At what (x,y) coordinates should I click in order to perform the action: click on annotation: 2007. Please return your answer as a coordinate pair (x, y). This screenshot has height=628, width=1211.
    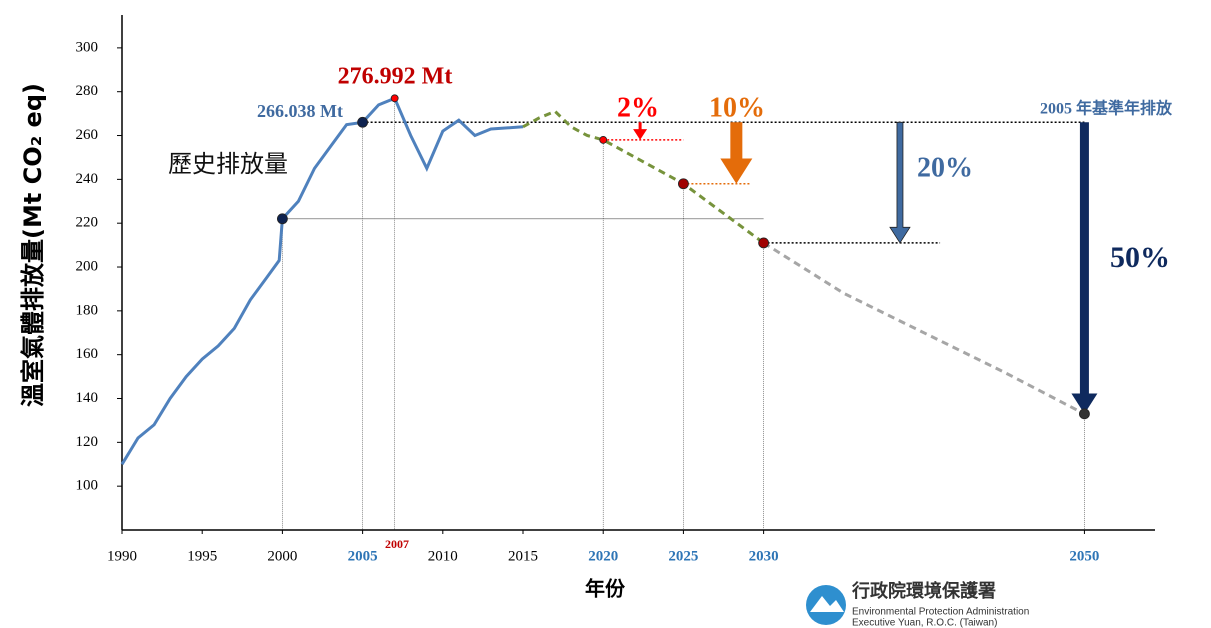
    Looking at the image, I should click on (397, 544).